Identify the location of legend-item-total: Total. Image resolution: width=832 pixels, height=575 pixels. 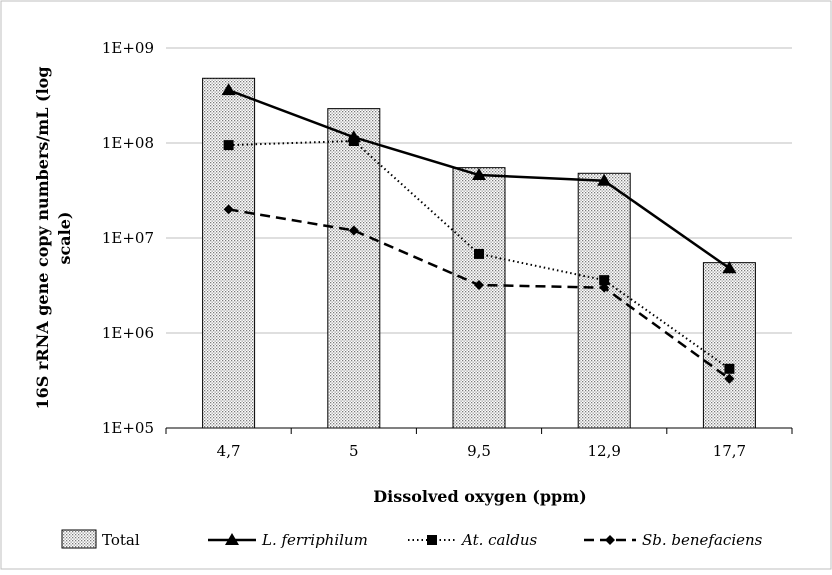
(100, 539).